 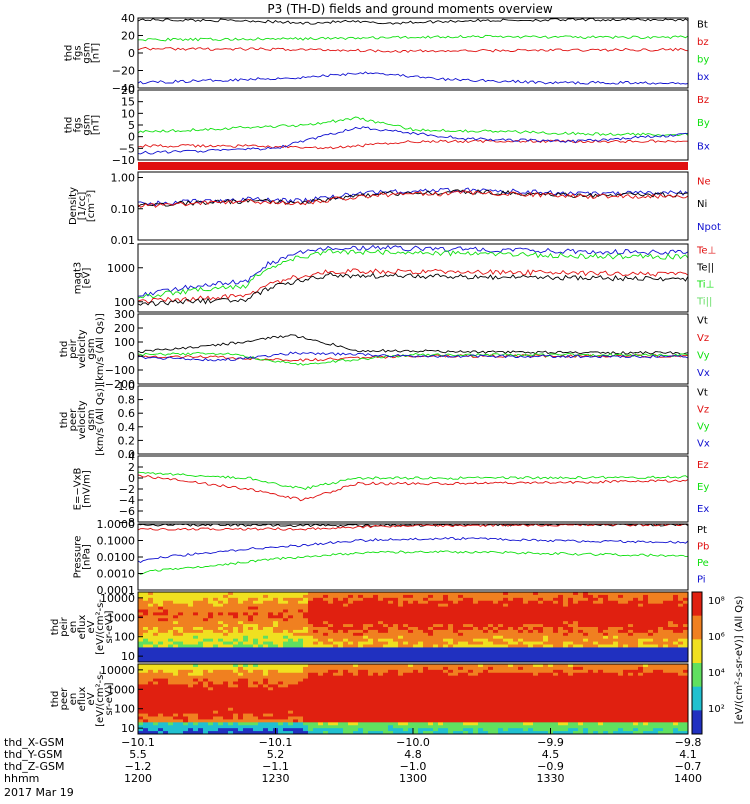 I want to click on y-axis-label: [cm⁻³], so click(x=91, y=206).